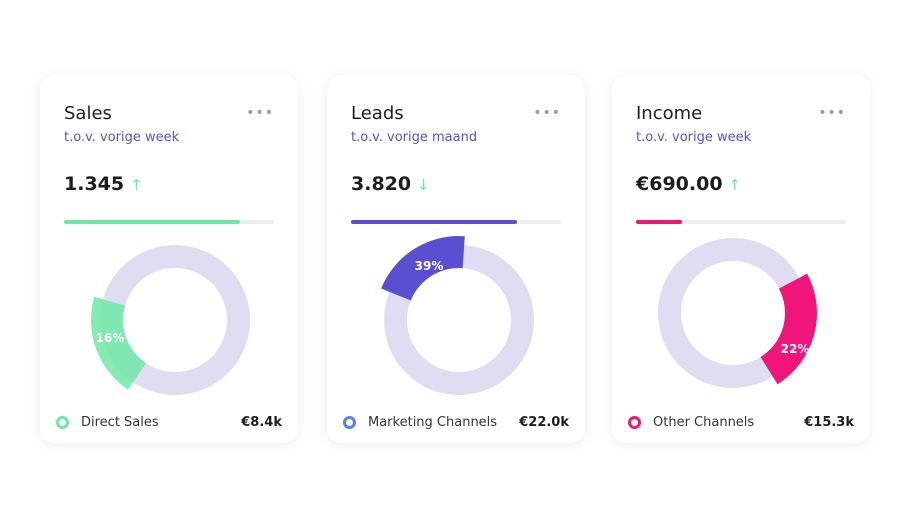 Image resolution: width=910 pixels, height=520 pixels. What do you see at coordinates (377, 113) in the screenshot?
I see `card-title: Leads` at bounding box center [377, 113].